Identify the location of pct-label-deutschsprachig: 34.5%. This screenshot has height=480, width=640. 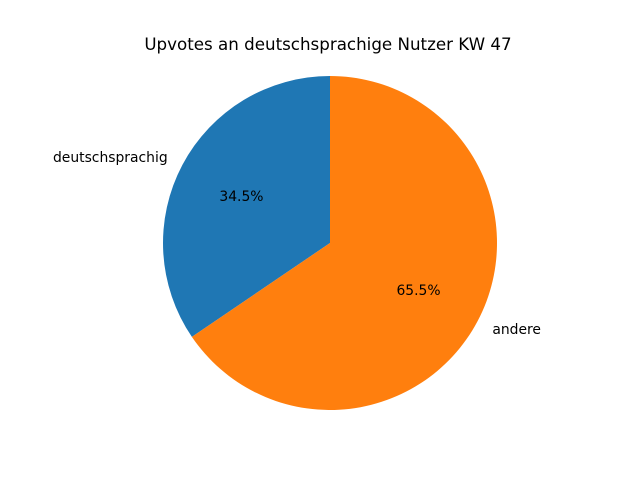
(241, 197).